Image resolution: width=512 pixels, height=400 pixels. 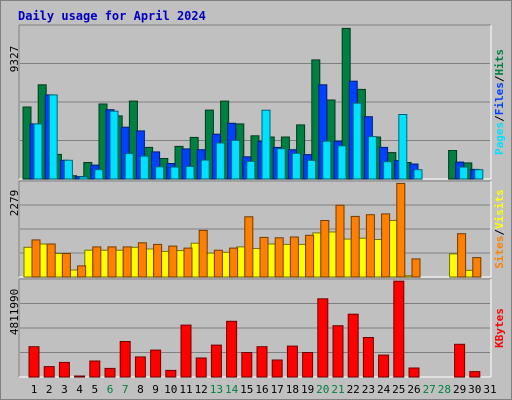 What do you see at coordinates (112, 16) in the screenshot?
I see `chart-title: Daily usage for April 2024` at bounding box center [112, 16].